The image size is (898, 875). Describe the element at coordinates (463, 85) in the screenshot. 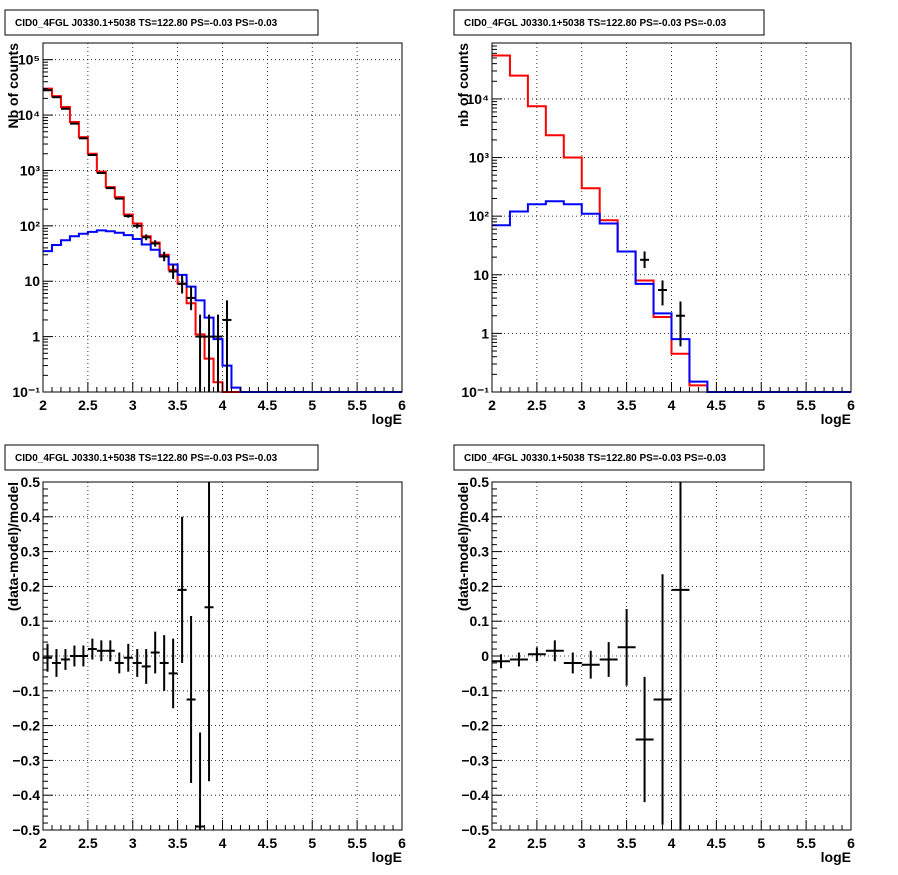

I see `y-axis-label: nb of counts` at that location.